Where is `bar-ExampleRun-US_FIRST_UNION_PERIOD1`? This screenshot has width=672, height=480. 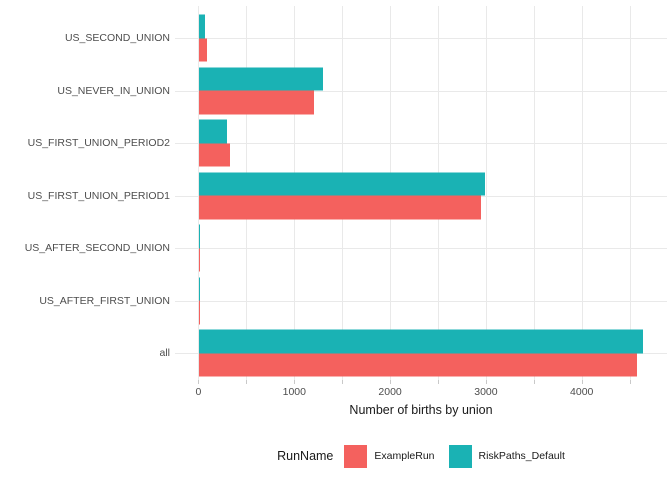 bar-ExampleRun-US_FIRST_UNION_PERIOD1 is located at coordinates (340, 207).